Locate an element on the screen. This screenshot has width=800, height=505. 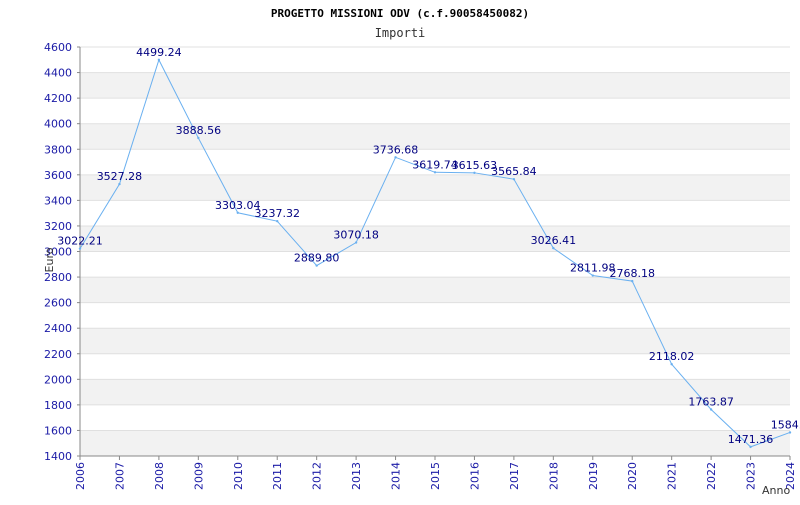
x-tick-label: 2011 is located at coordinates (277, 476).